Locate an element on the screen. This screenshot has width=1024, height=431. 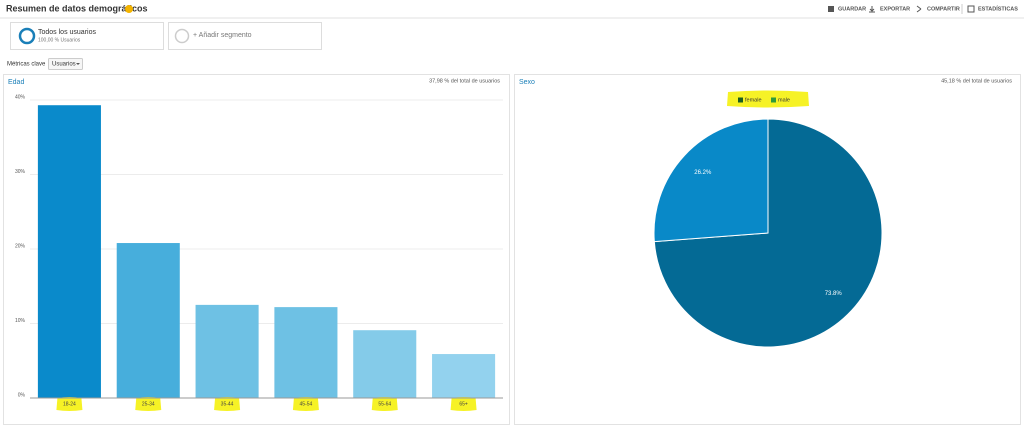
x-tick-label: 55-64 is located at coordinates (384, 404).